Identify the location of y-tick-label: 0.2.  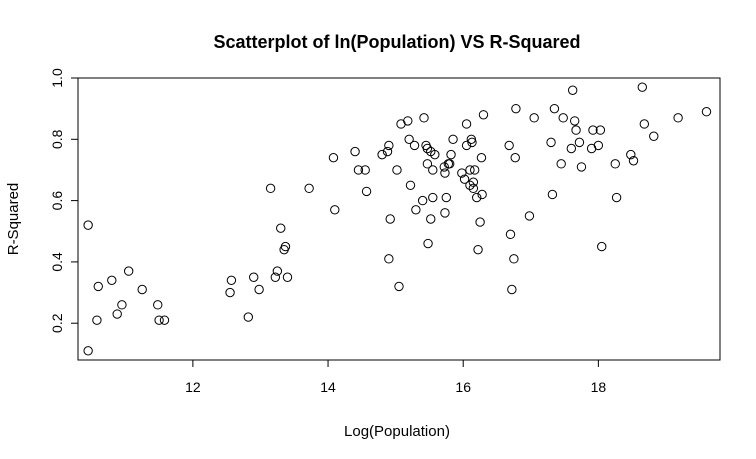
(57, 323).